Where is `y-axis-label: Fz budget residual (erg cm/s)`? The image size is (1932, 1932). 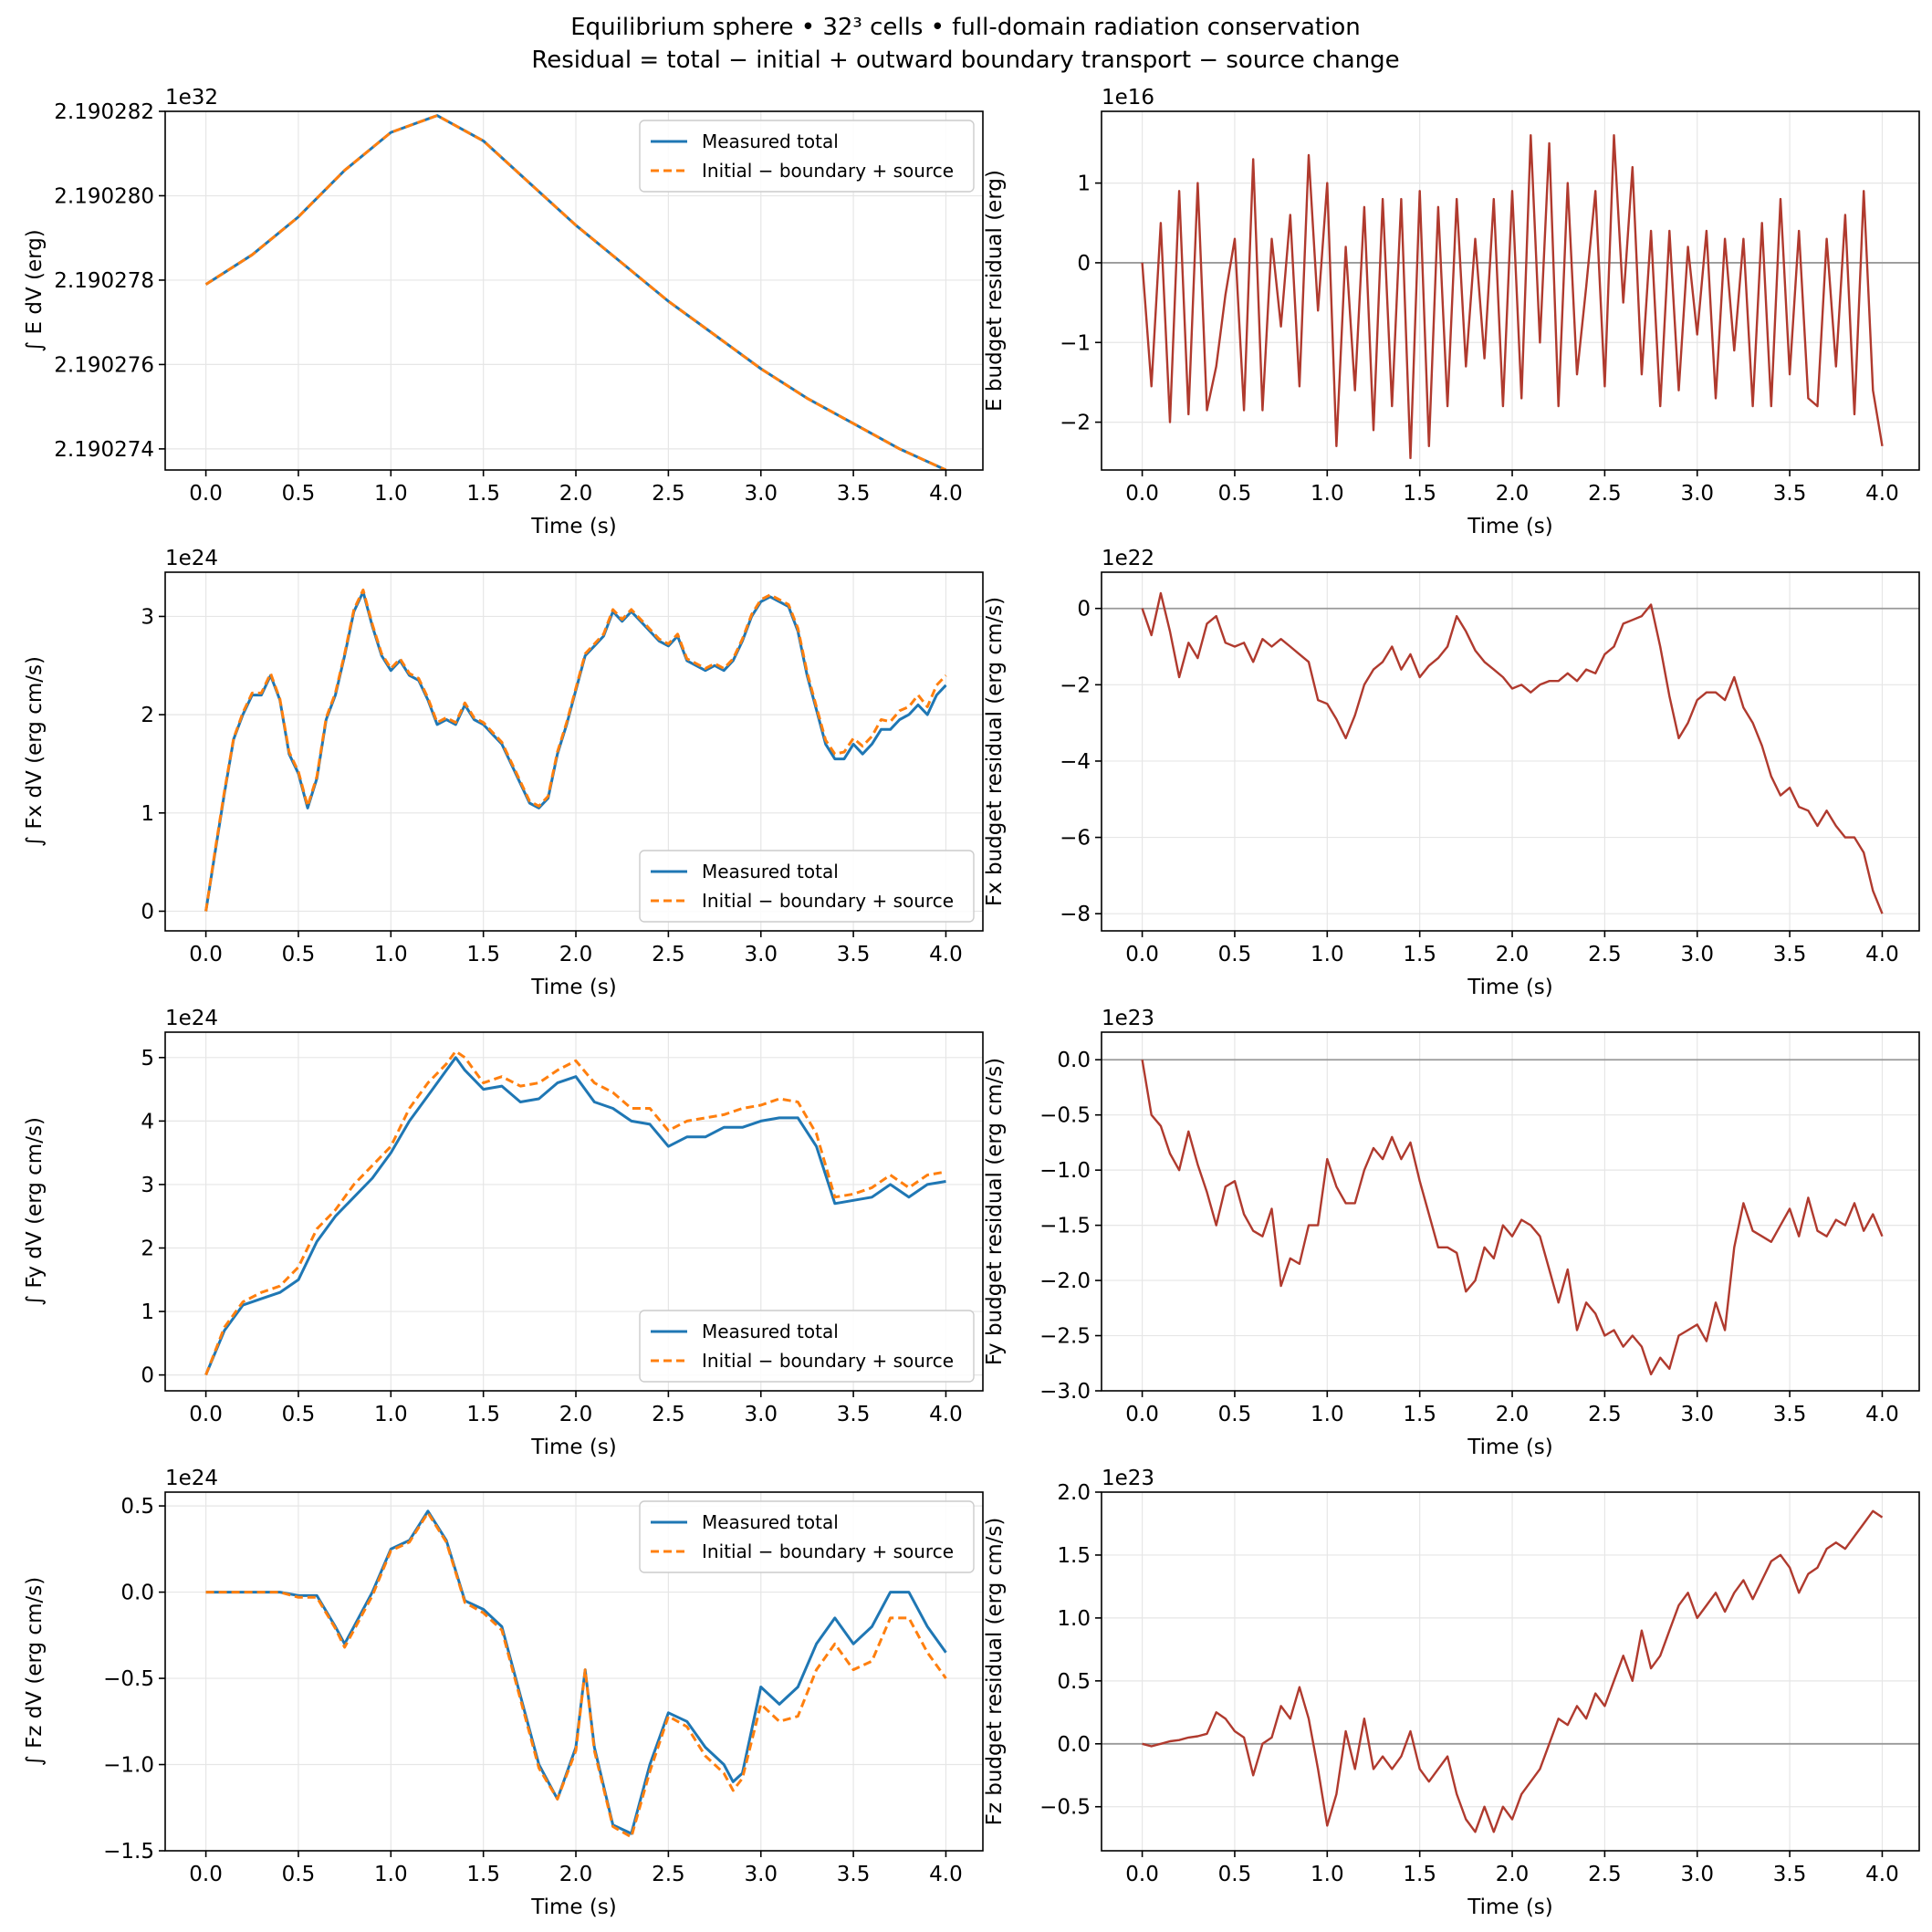
y-axis-label: Fz budget residual (erg cm/s) is located at coordinates (995, 1672).